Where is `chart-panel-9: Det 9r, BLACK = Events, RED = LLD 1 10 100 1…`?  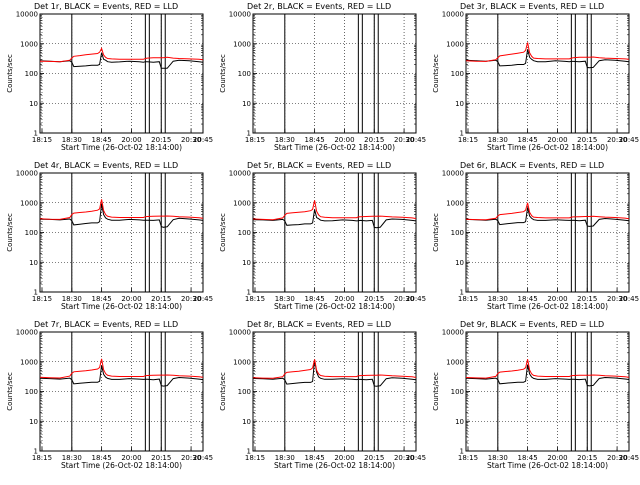
chart-panel-9: Det 9r, BLACK = Events, RED = LLD 1 10 100 1… is located at coordinates (535, 395).